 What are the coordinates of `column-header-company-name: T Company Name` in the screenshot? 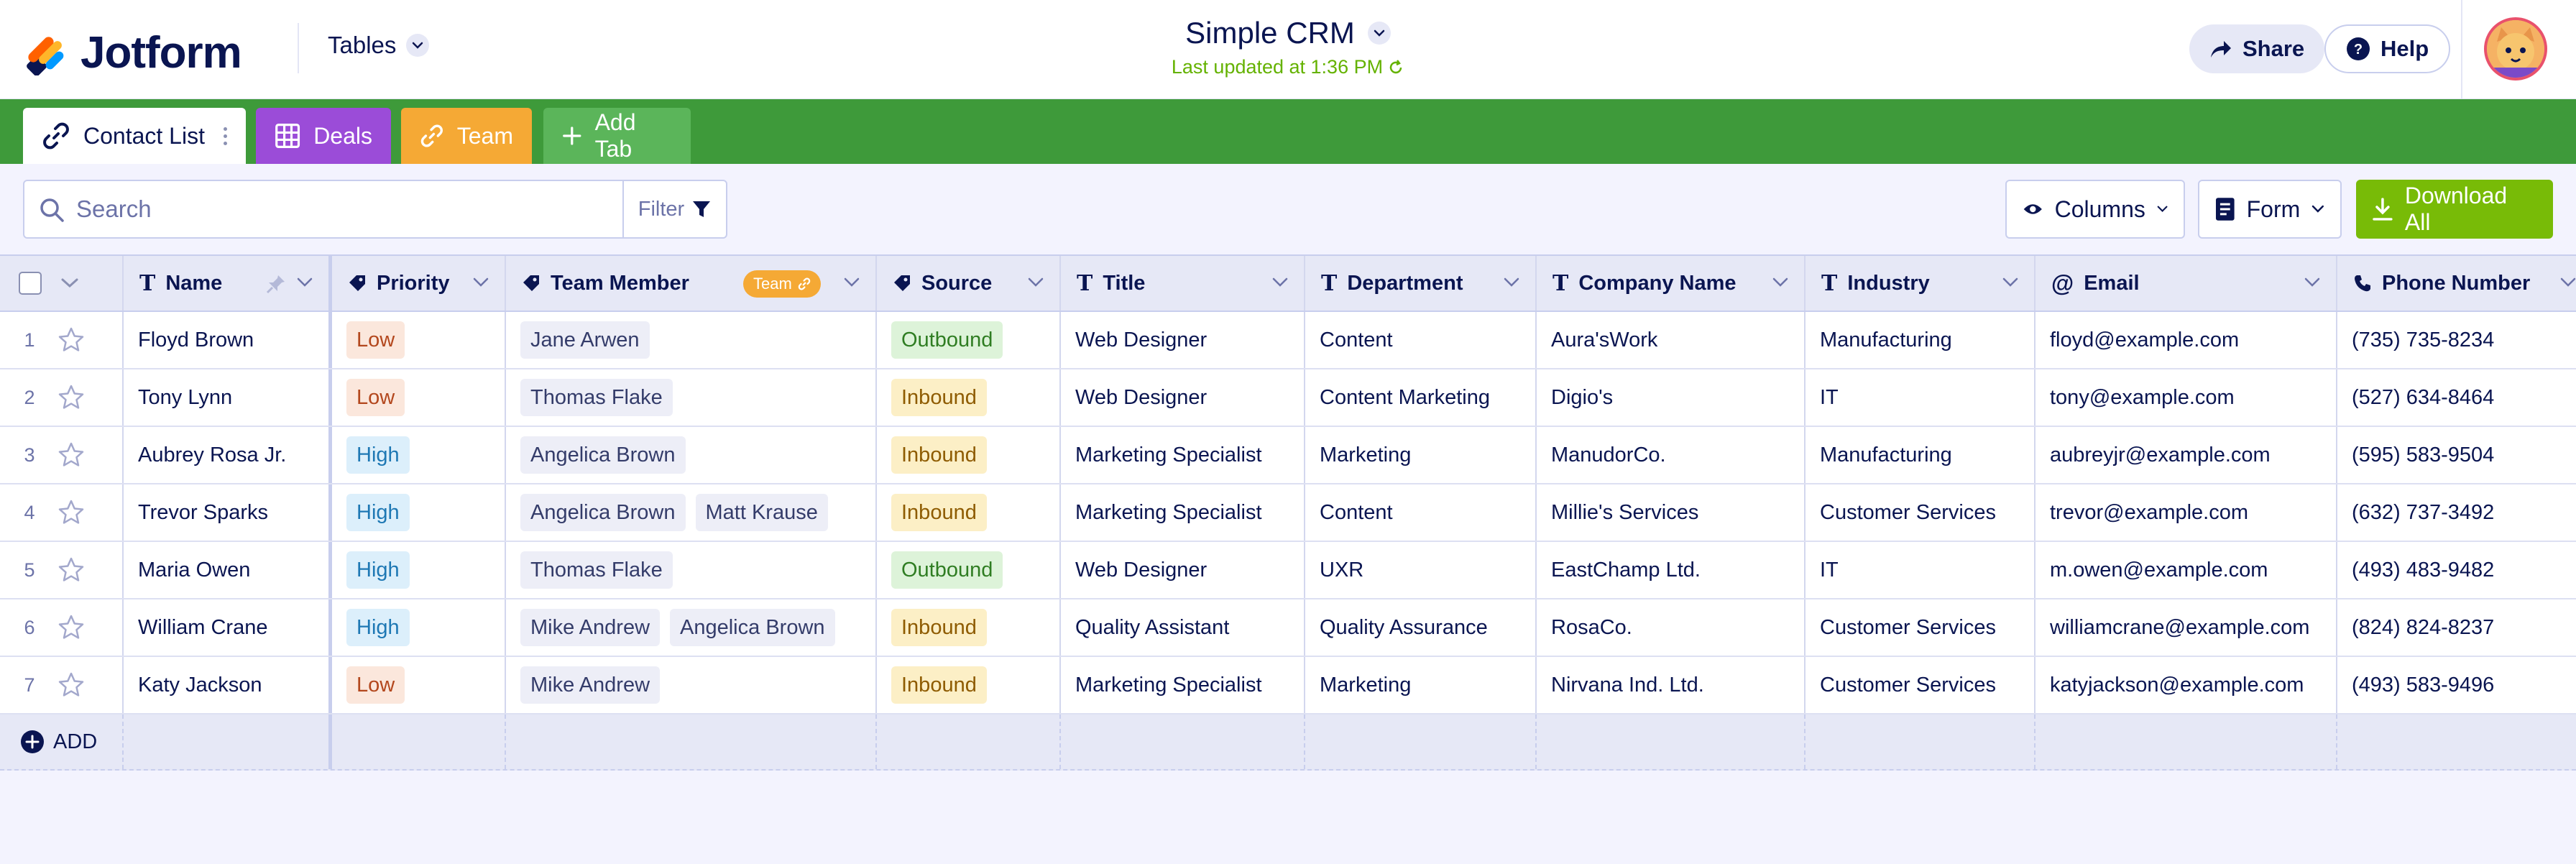 It's located at (1671, 283).